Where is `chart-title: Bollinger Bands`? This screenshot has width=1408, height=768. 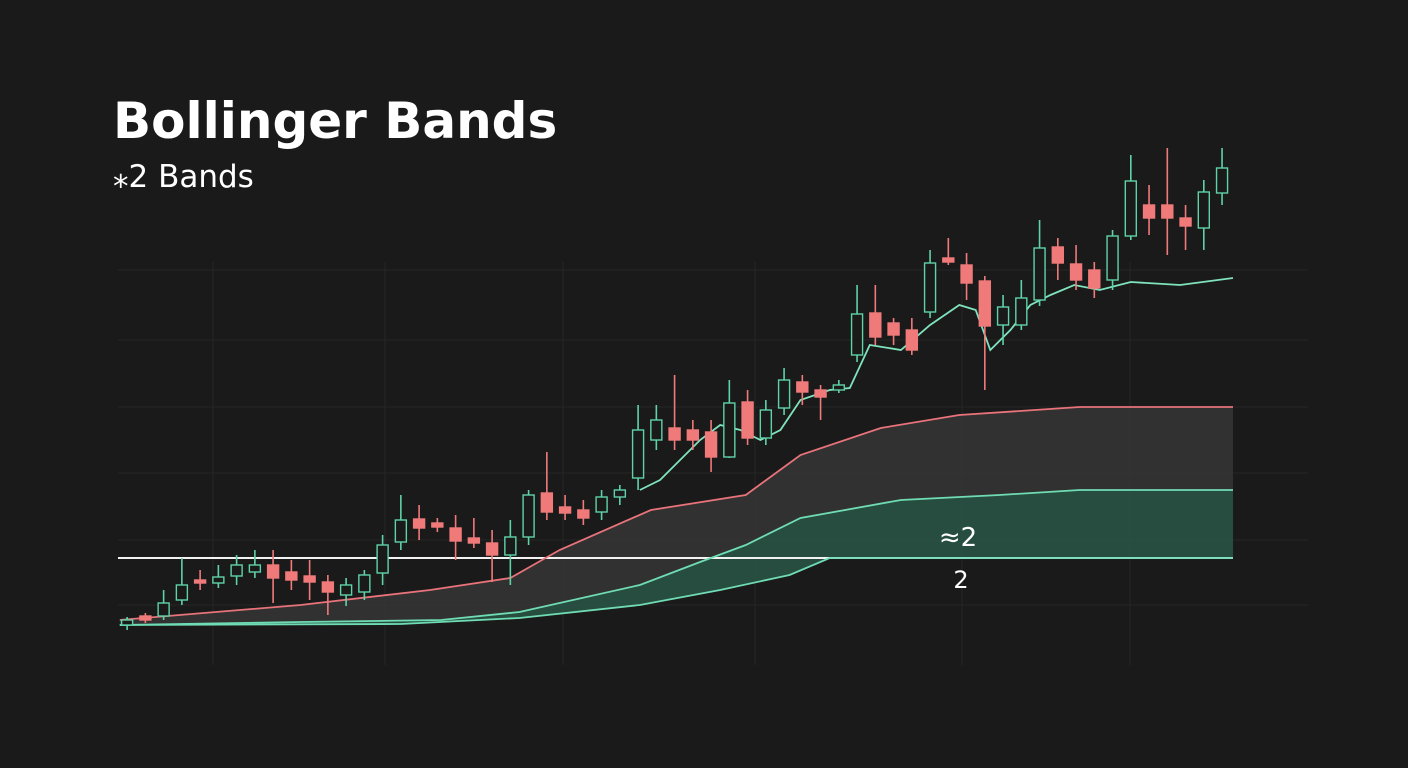
chart-title: Bollinger Bands is located at coordinates (335, 121).